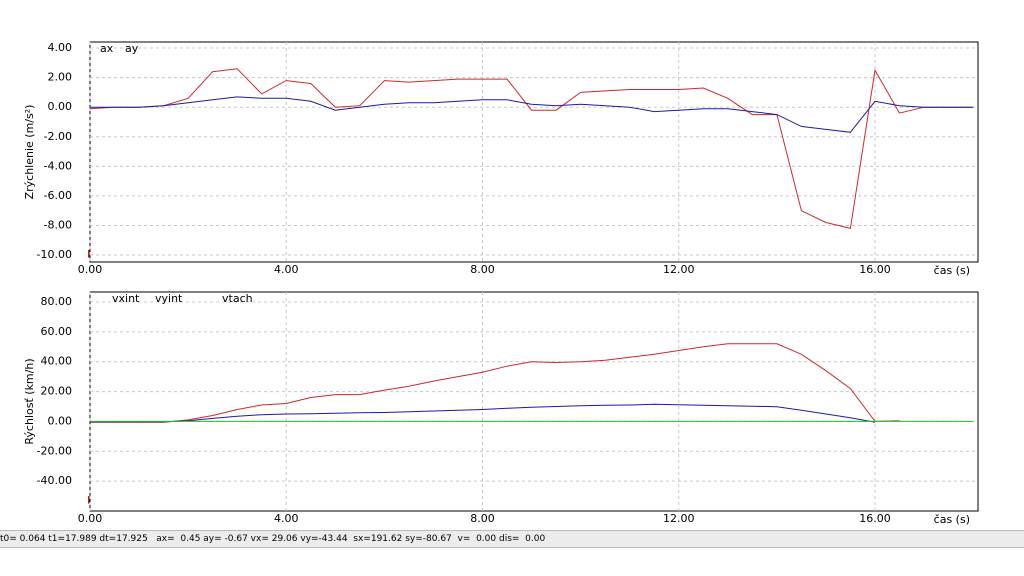  Describe the element at coordinates (58, 195) in the screenshot. I see `y-tick-label: -6.00` at that location.